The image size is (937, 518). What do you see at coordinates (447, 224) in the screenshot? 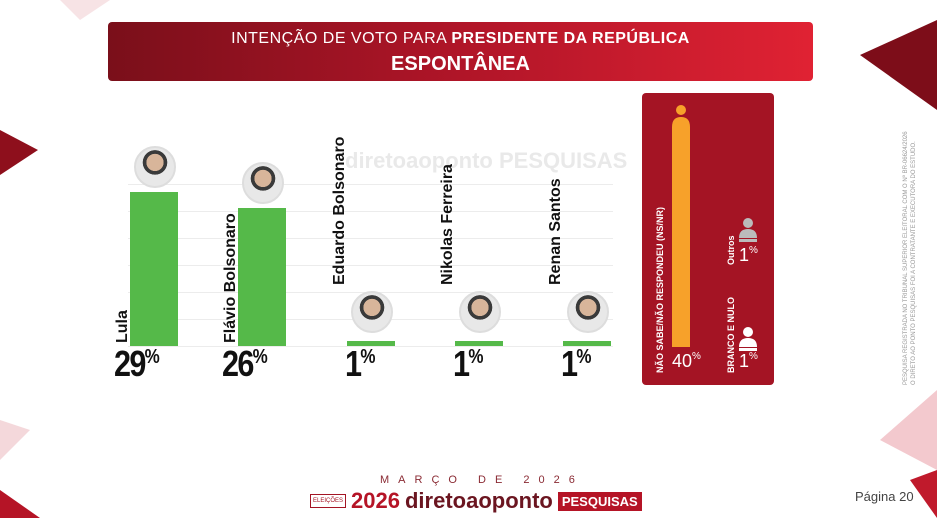
I see `candidate-name: Nikolas Ferreira` at bounding box center [447, 224].